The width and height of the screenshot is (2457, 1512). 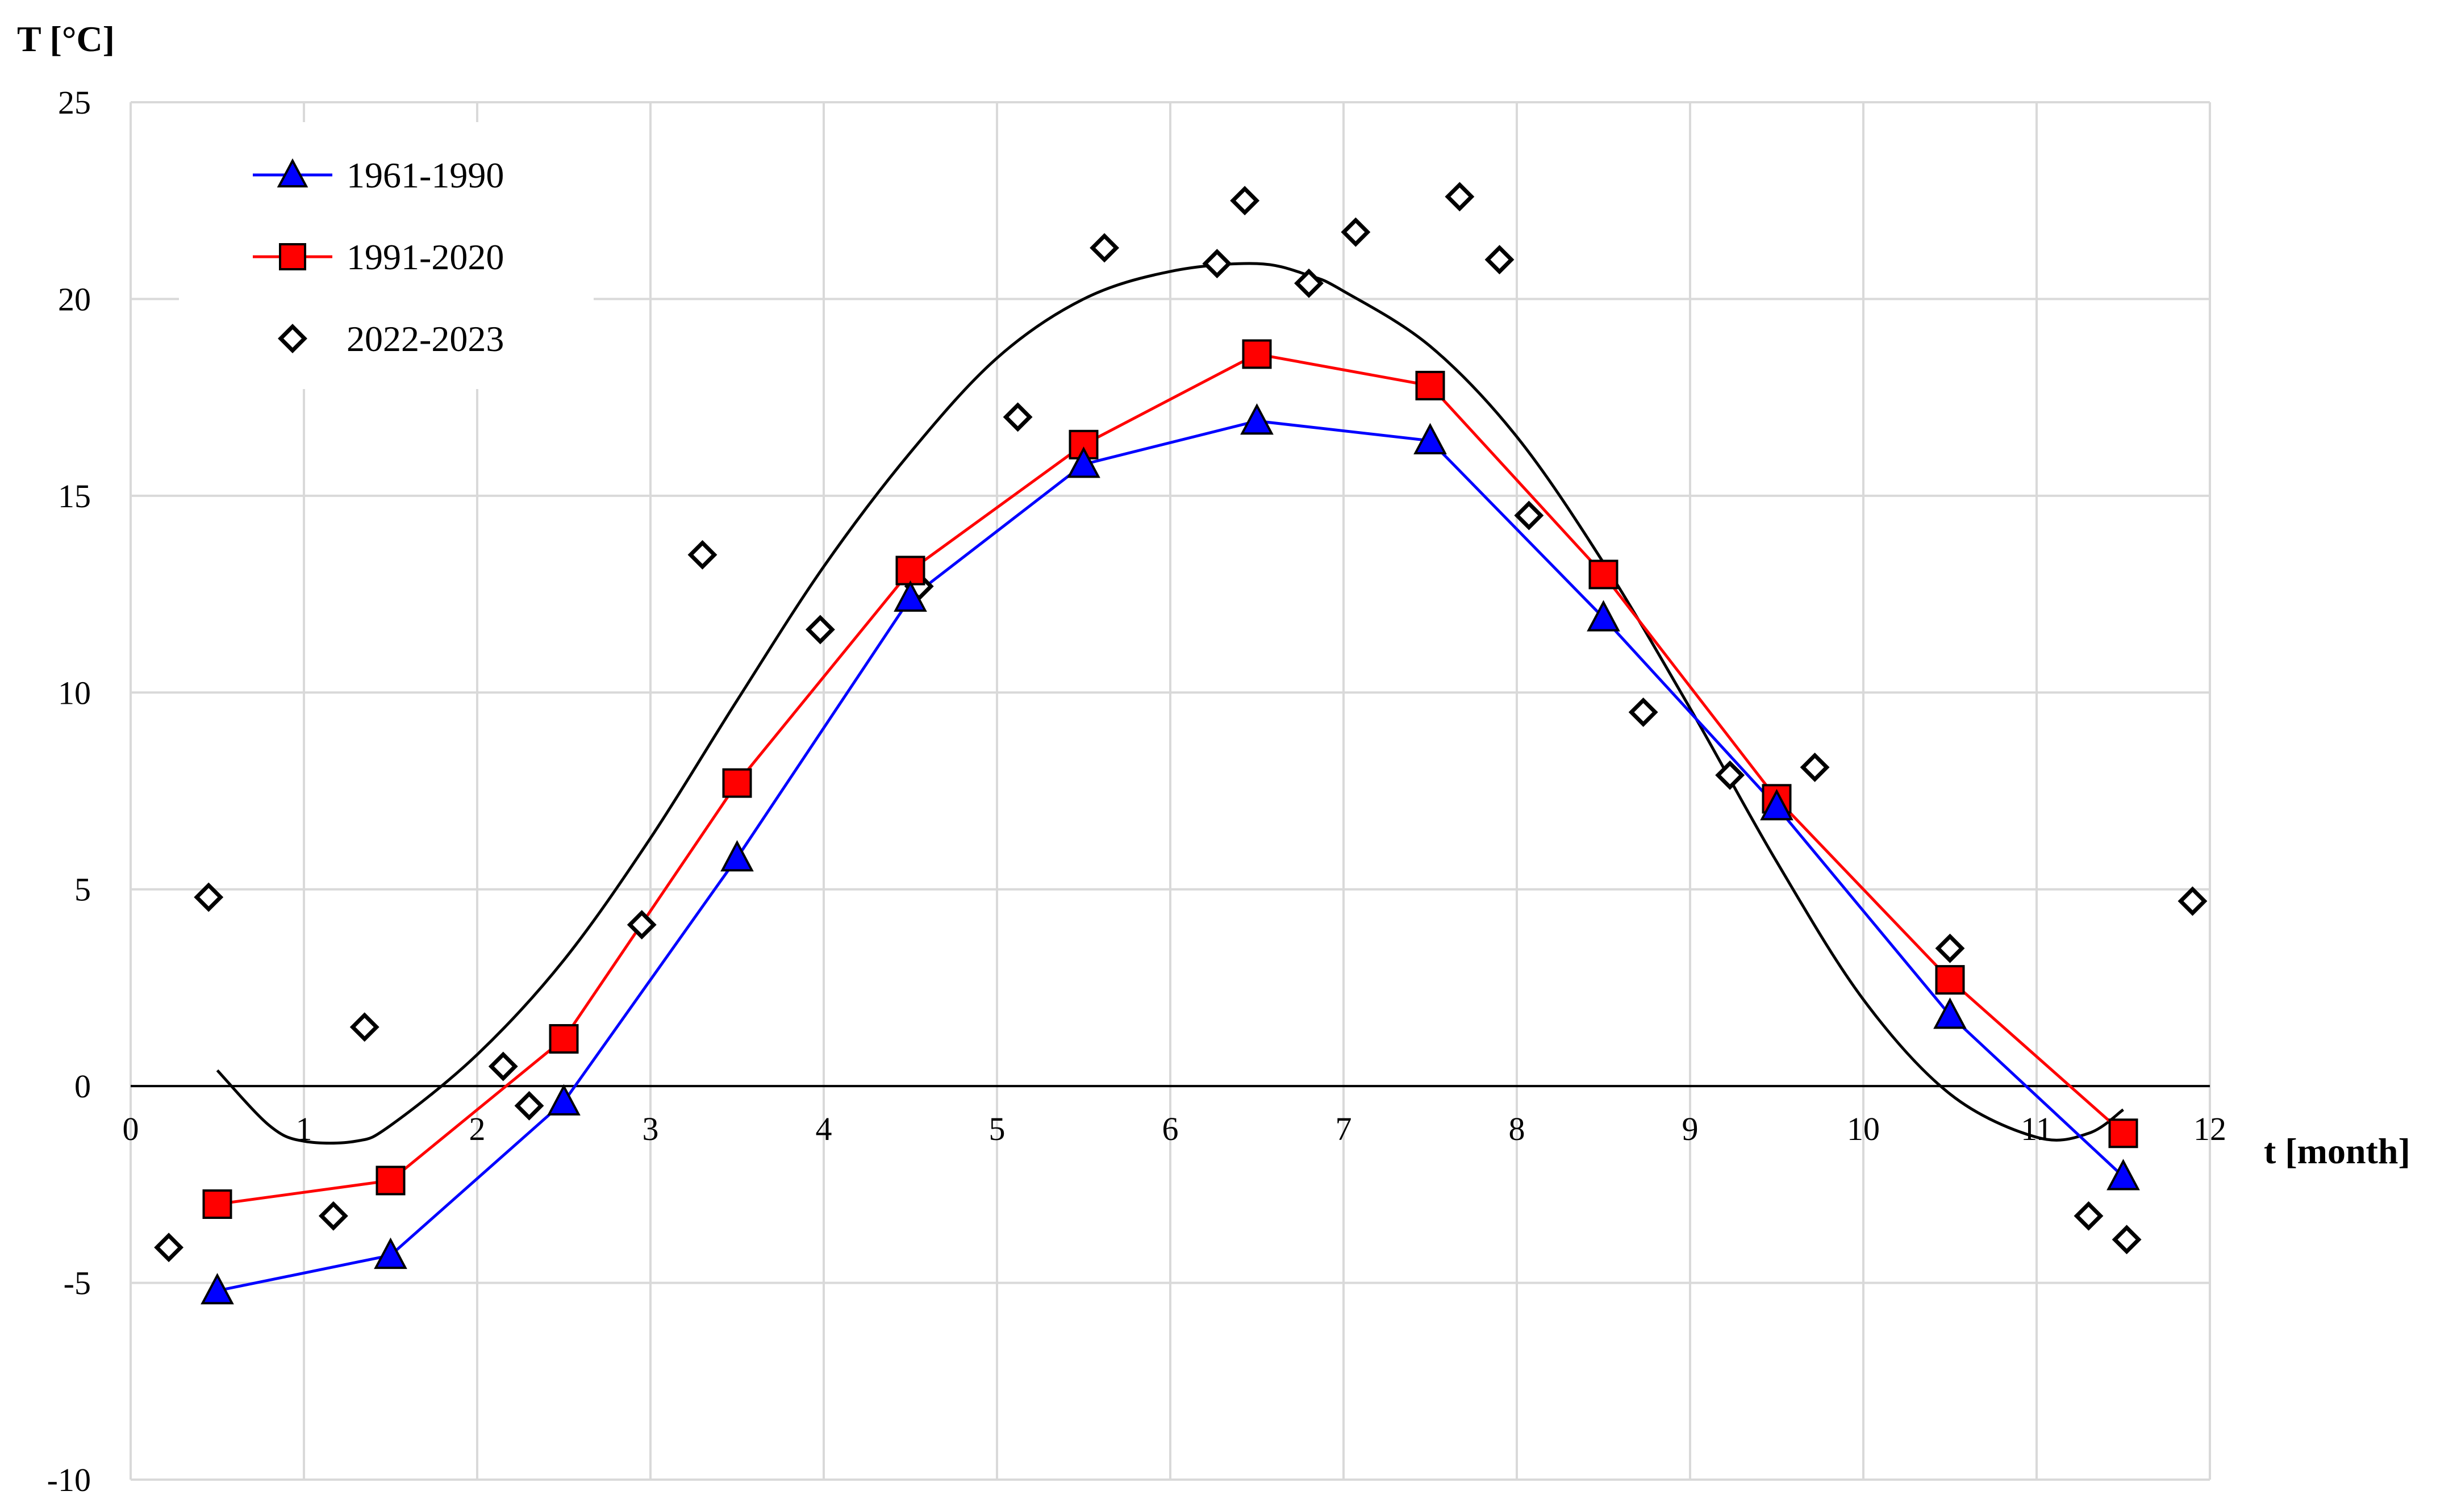 I want to click on y-tick-label: 20, so click(x=74, y=299).